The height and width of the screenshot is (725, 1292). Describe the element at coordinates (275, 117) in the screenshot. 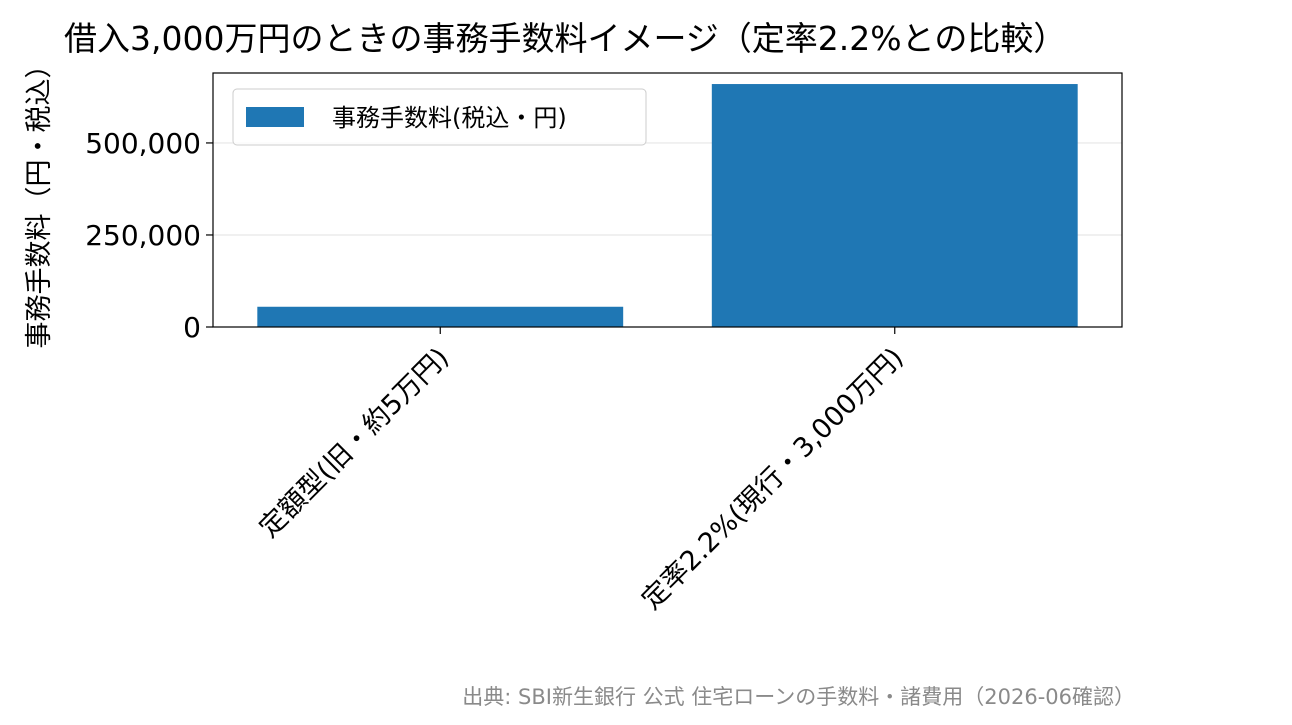

I see `legend-swatch` at that location.